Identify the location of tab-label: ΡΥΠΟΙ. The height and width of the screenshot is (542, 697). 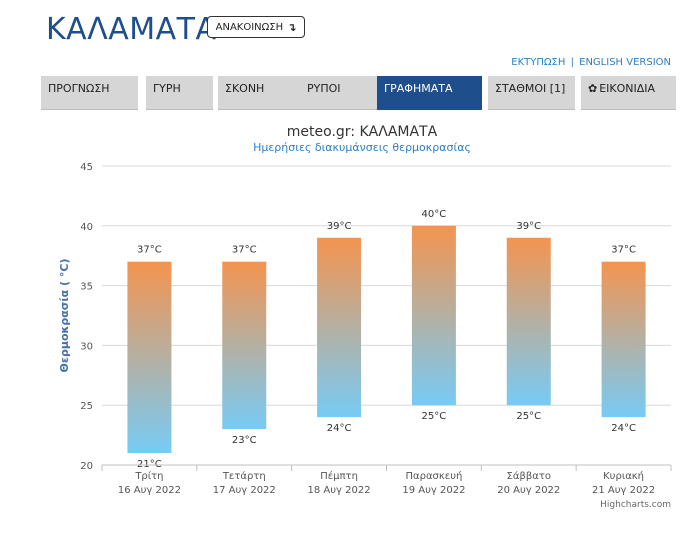
(324, 88).